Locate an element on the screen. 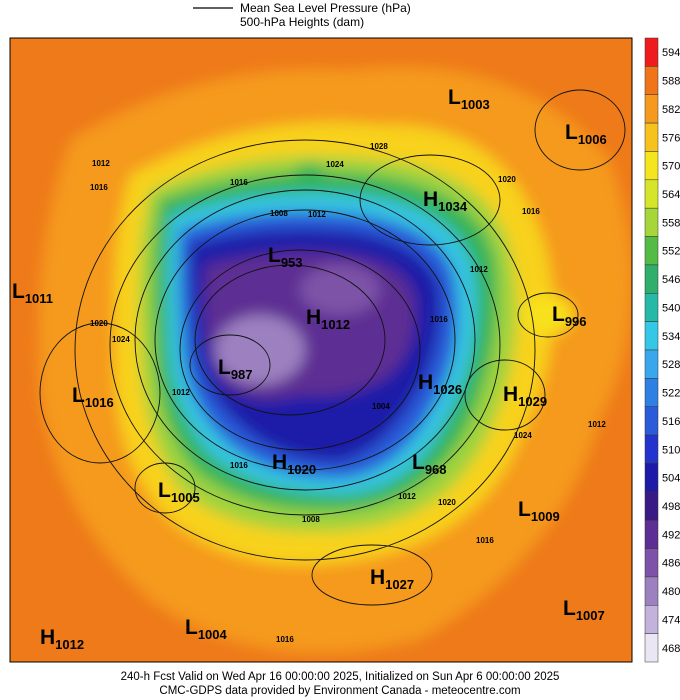 This screenshot has height=700, width=680. center-value: 1006 is located at coordinates (592, 139).